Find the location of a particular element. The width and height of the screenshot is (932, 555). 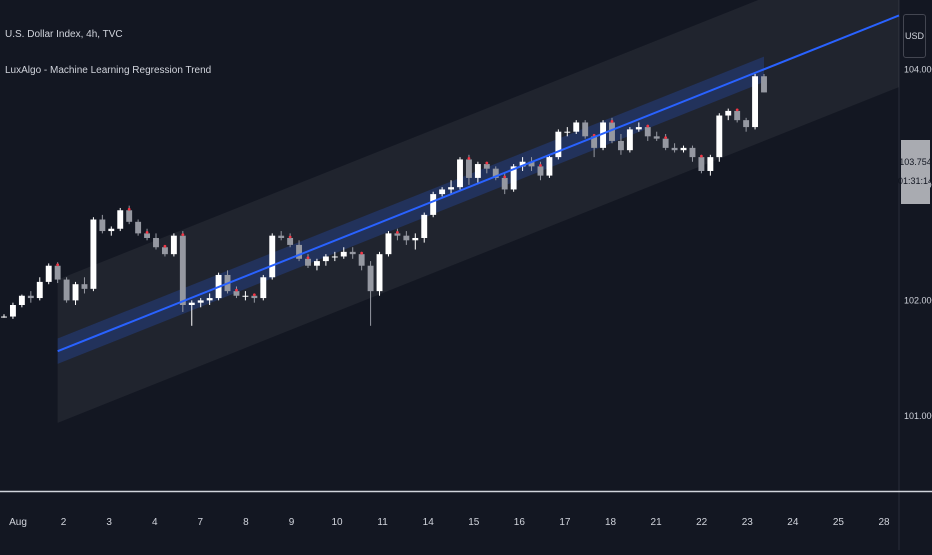

x-tick-label: 23 is located at coordinates (748, 522).